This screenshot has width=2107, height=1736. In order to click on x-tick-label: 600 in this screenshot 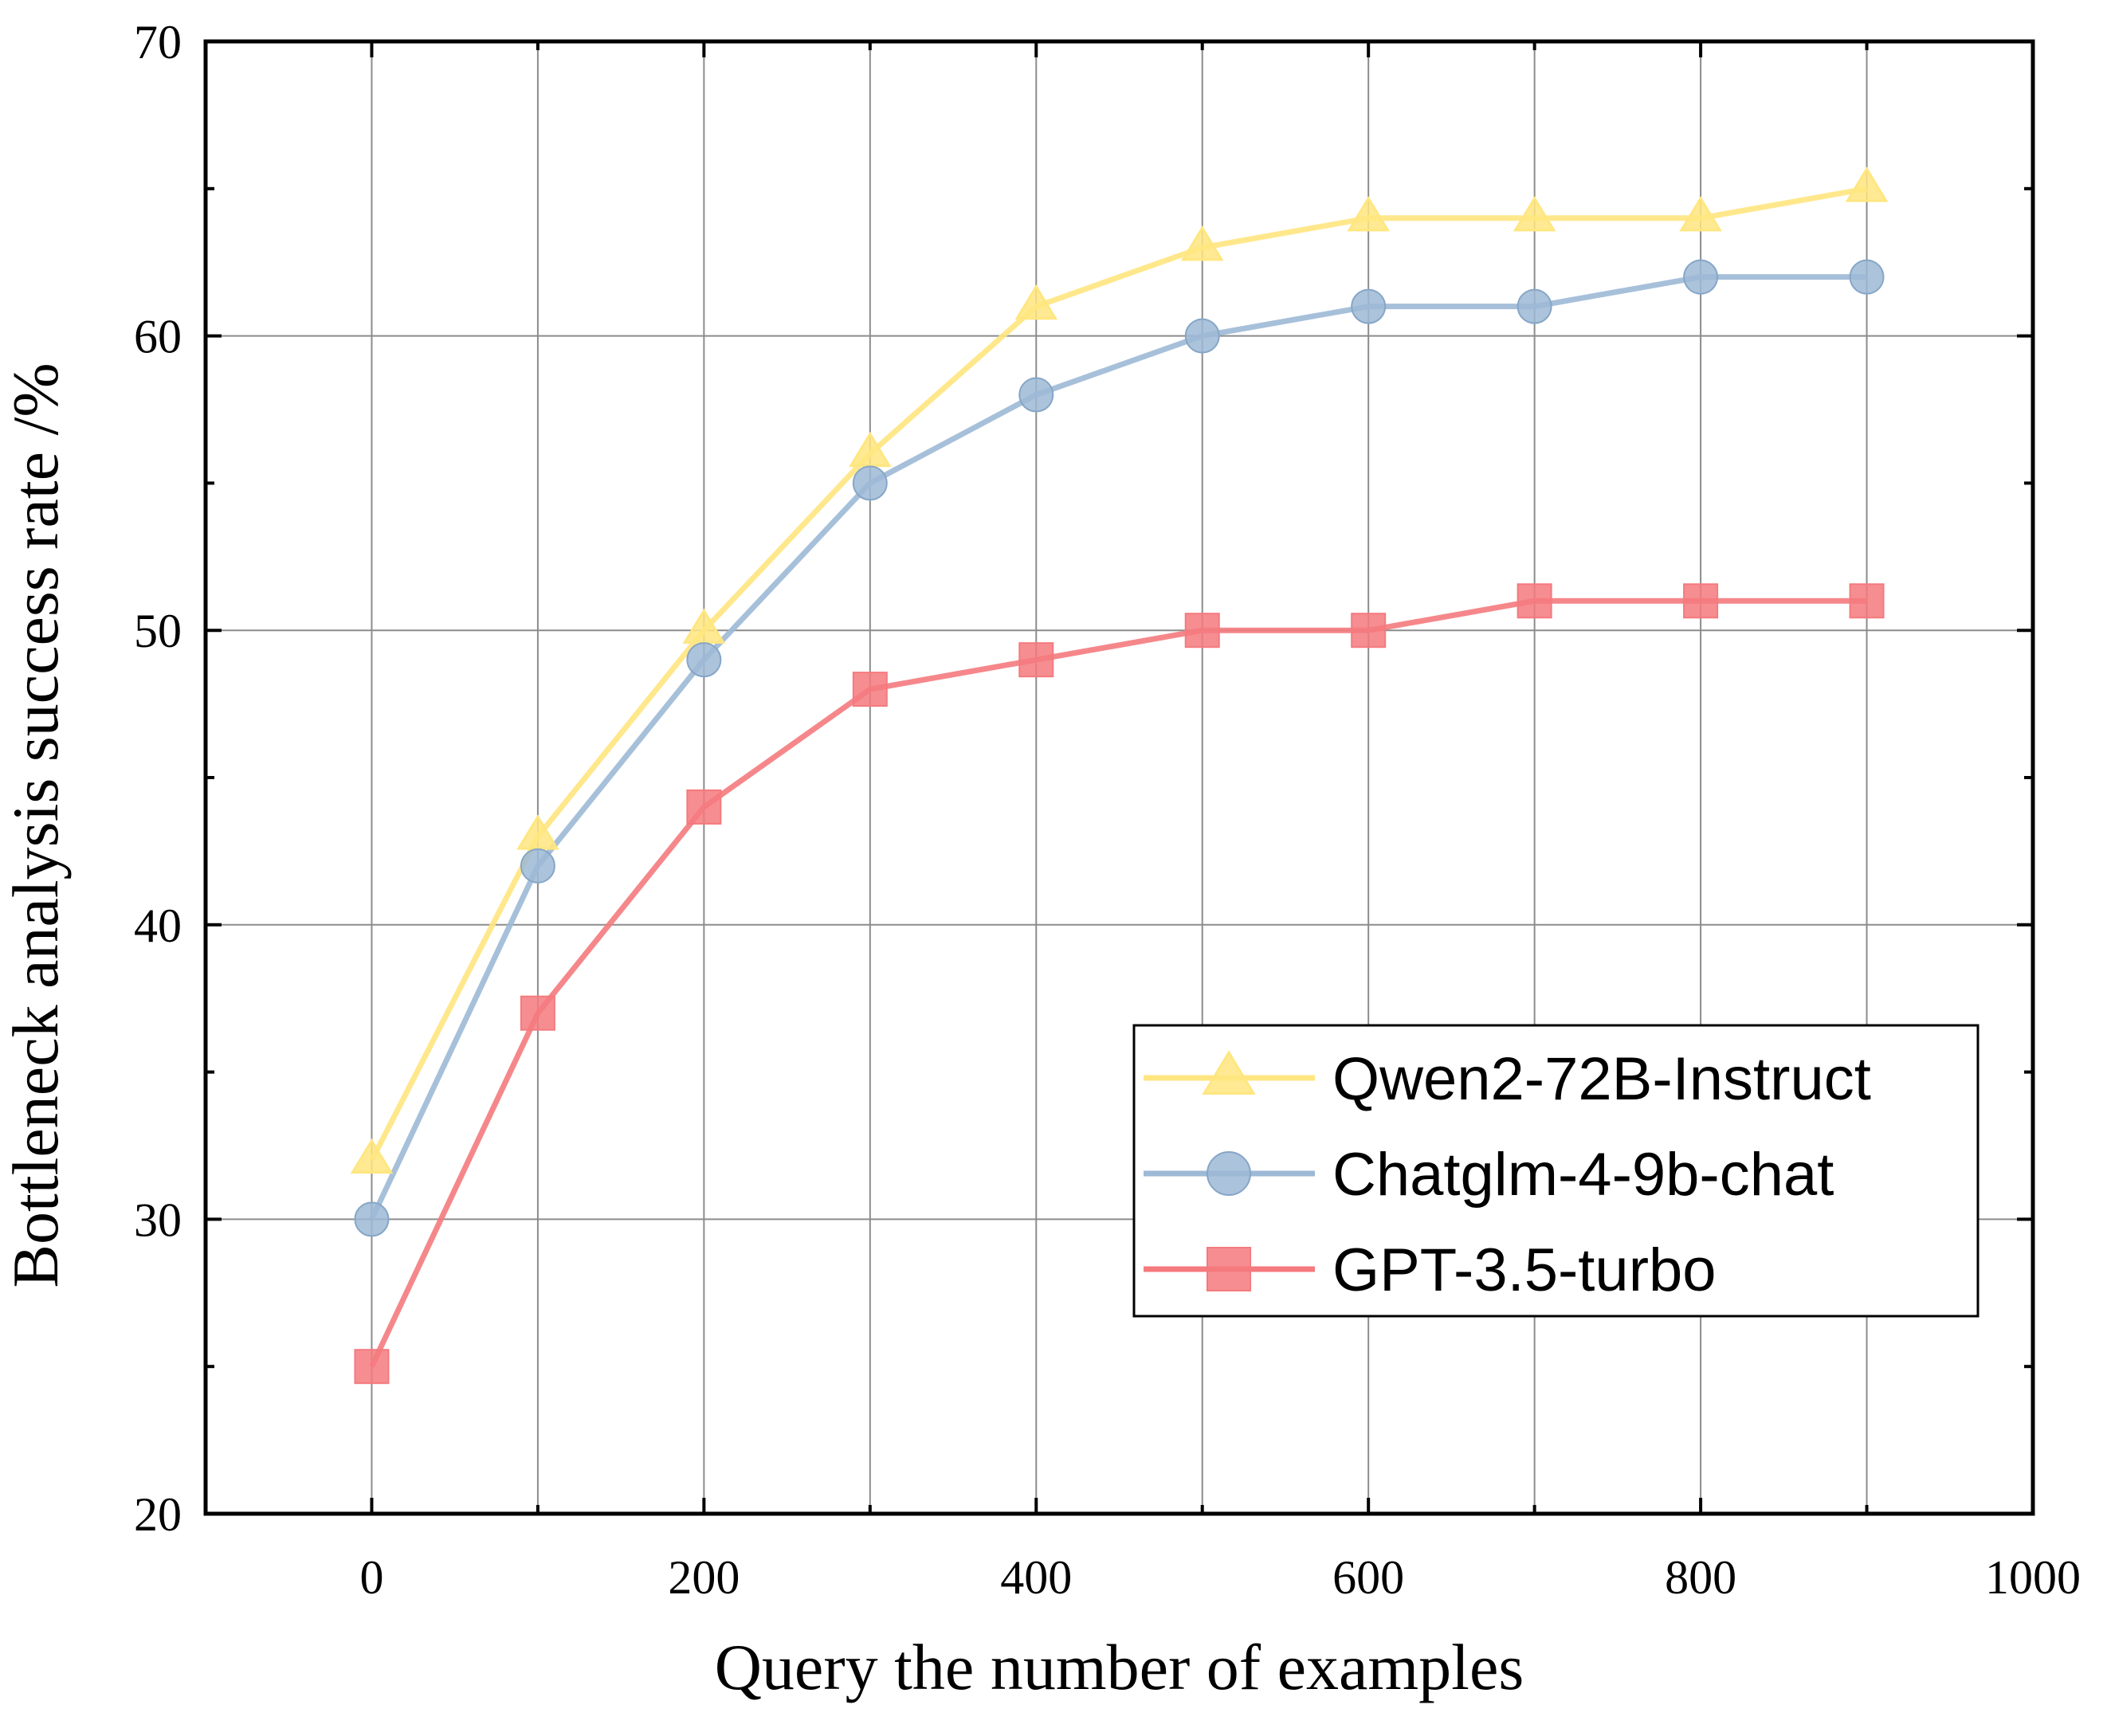, I will do `click(1368, 1577)`.